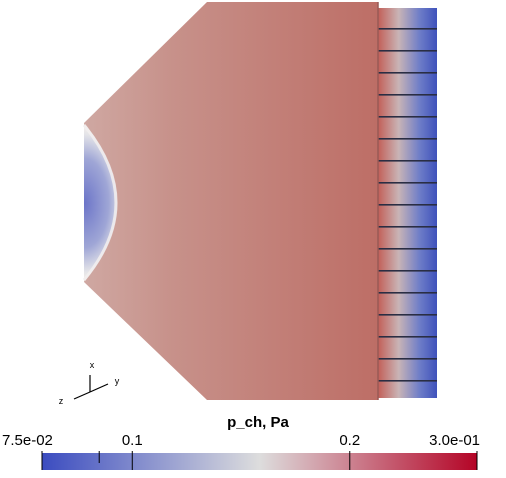 This screenshot has width=506, height=478. Describe the element at coordinates (258, 422) in the screenshot. I see `colorbar-title: p_ch, Pa` at that location.